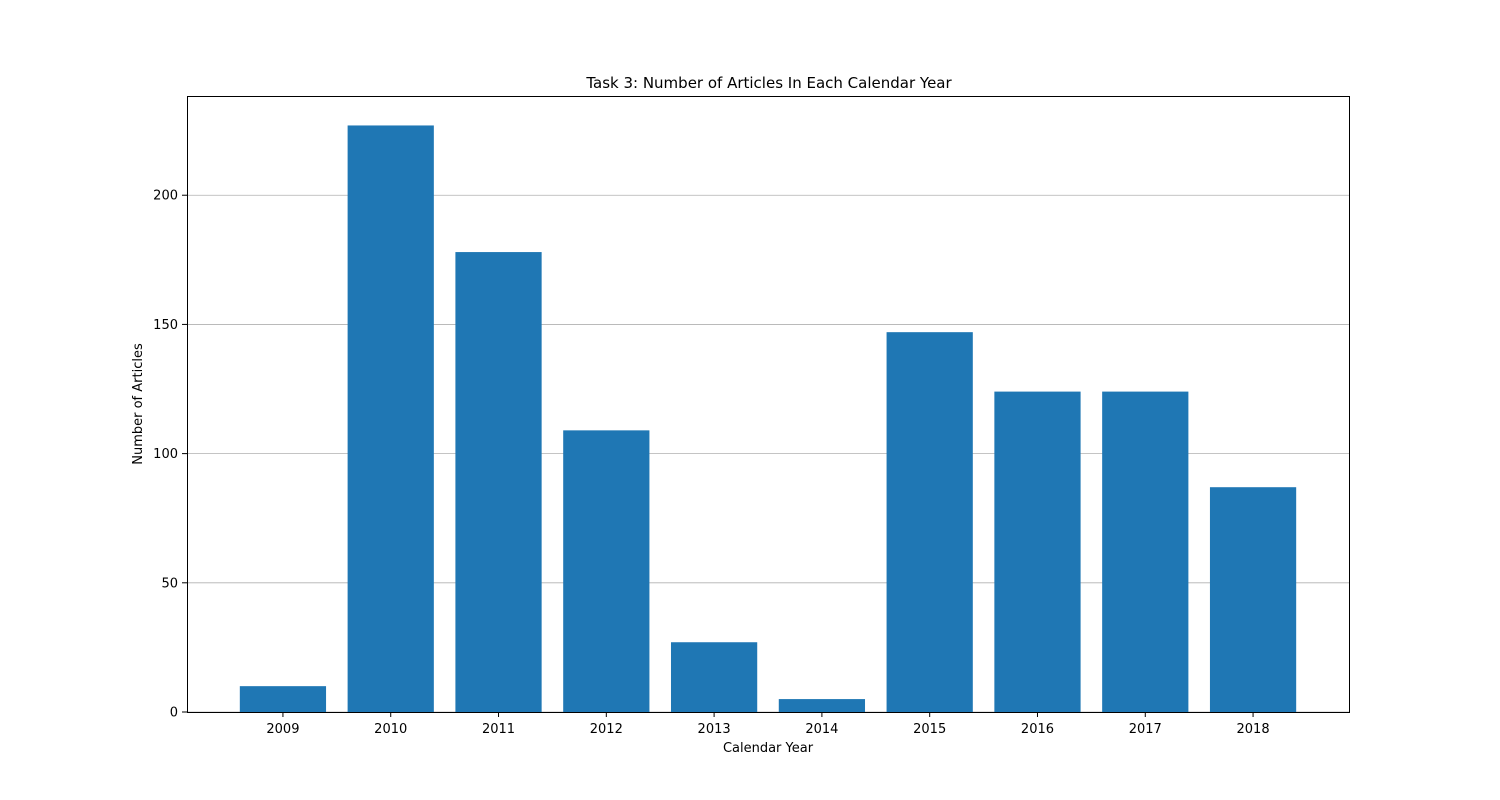 The width and height of the screenshot is (1500, 800). Describe the element at coordinates (138, 404) in the screenshot. I see `y-axis-label: Number of Articles` at that location.